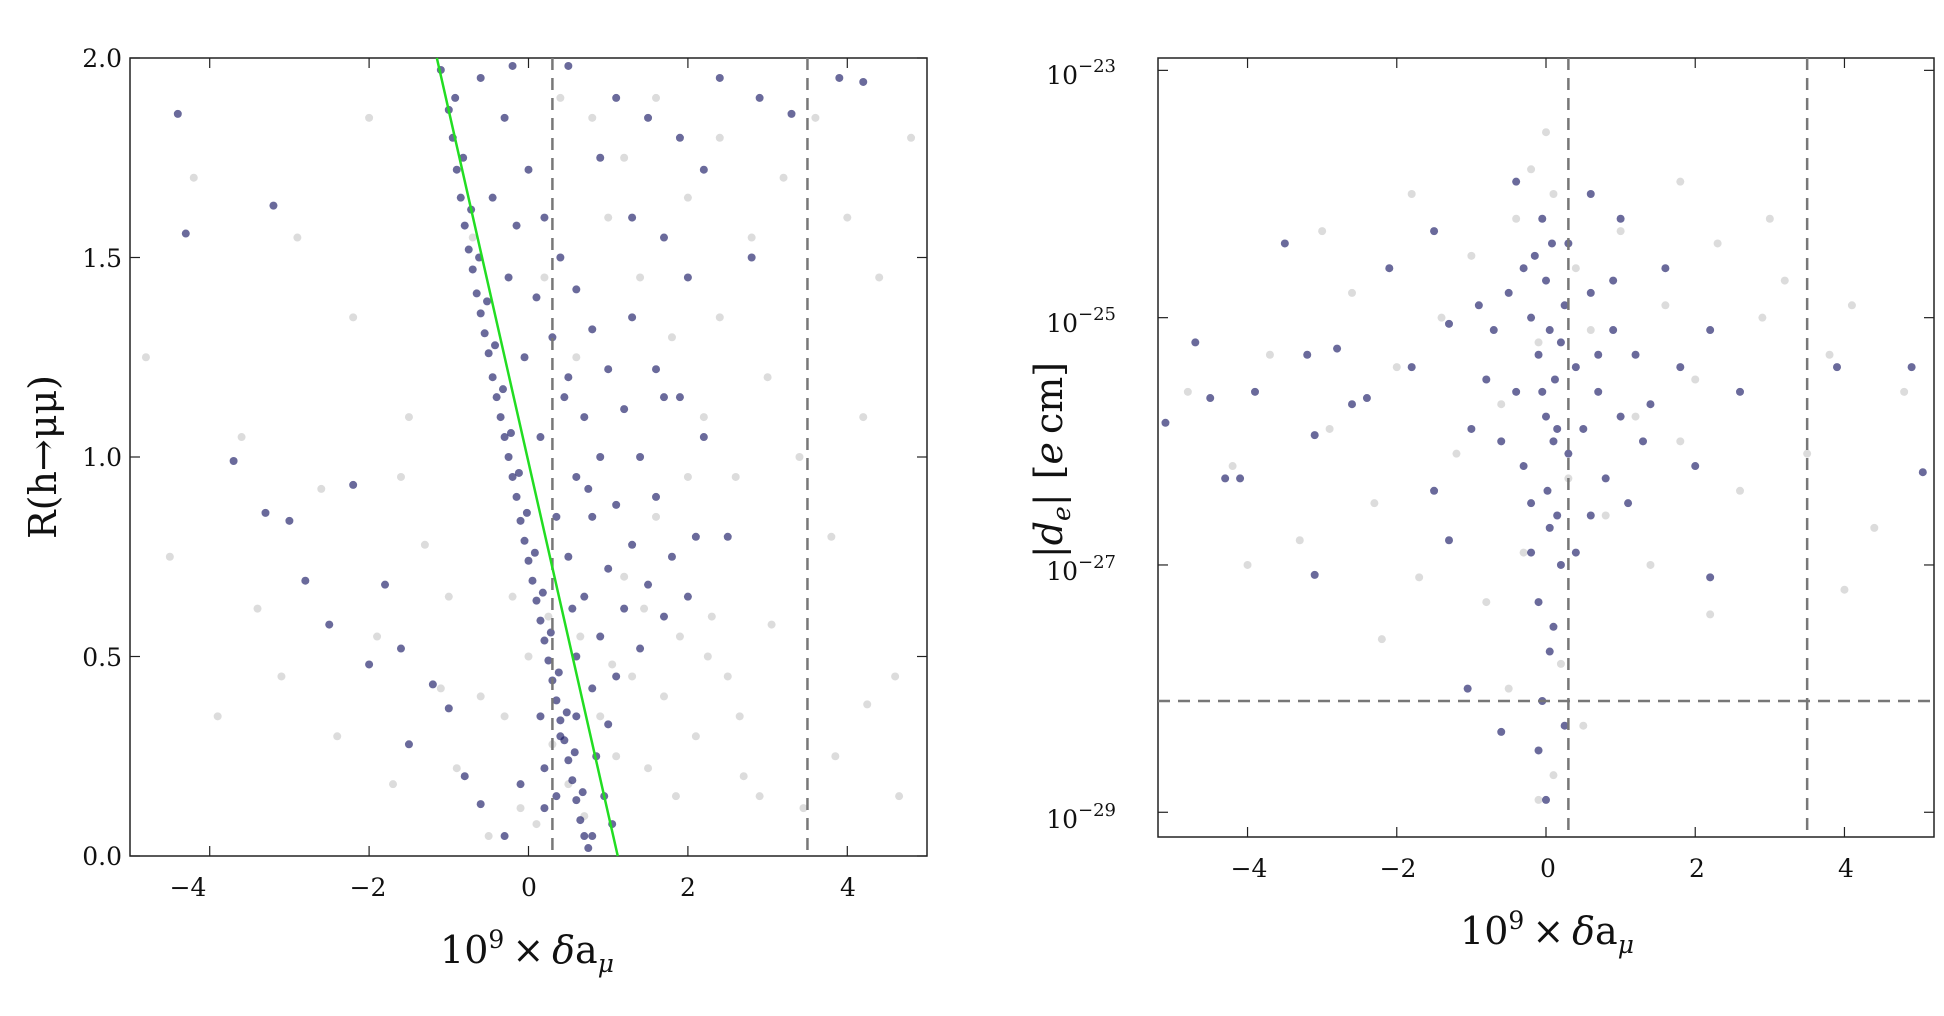  Describe the element at coordinates (680, 457) in the screenshot. I see `left-reference-lines` at that location.